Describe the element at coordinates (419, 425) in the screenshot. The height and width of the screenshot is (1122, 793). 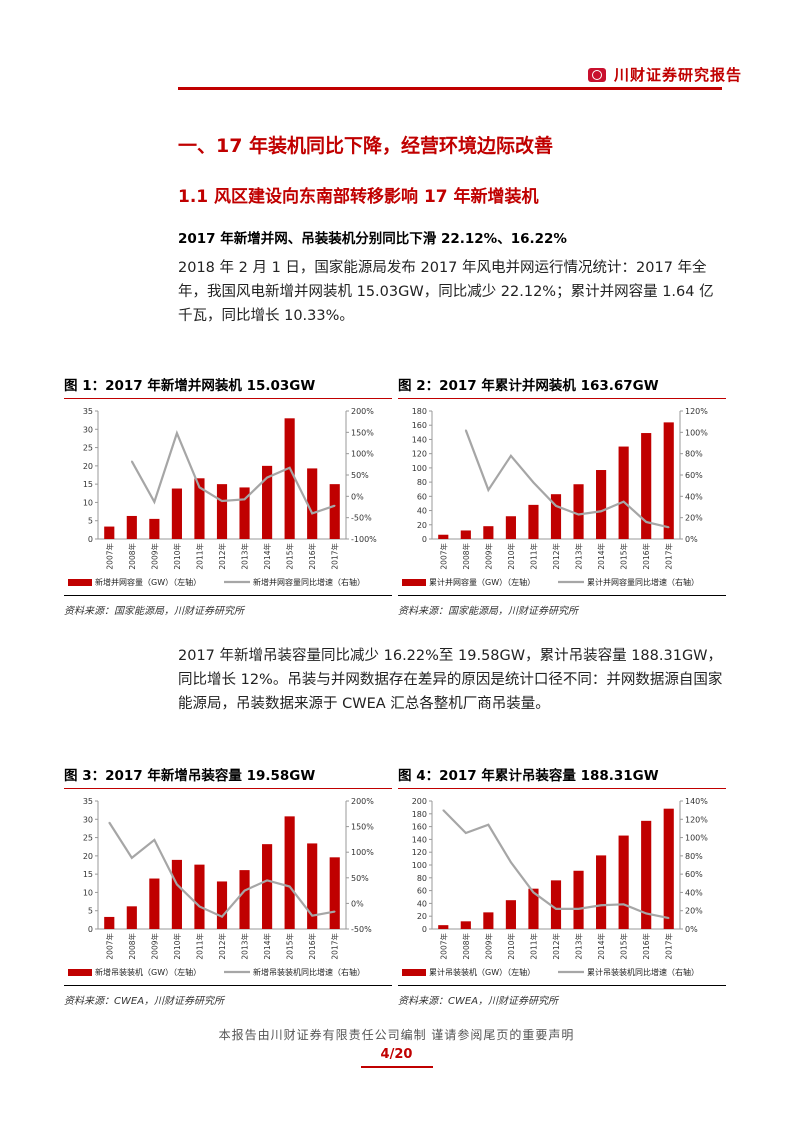
I see `y-tick-label: 160` at that location.